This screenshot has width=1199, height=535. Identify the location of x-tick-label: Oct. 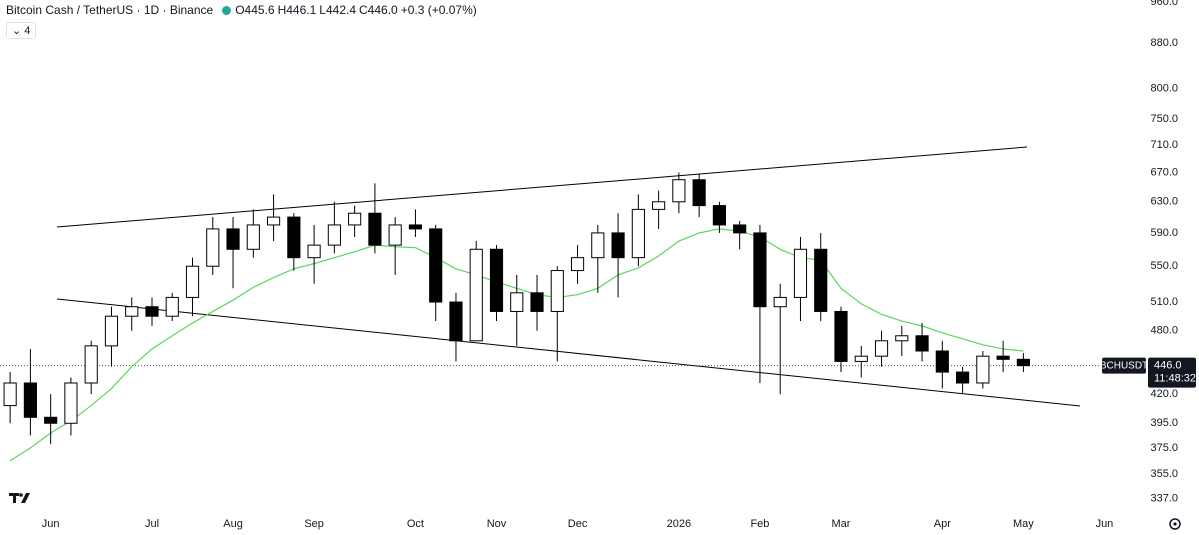
(415, 524).